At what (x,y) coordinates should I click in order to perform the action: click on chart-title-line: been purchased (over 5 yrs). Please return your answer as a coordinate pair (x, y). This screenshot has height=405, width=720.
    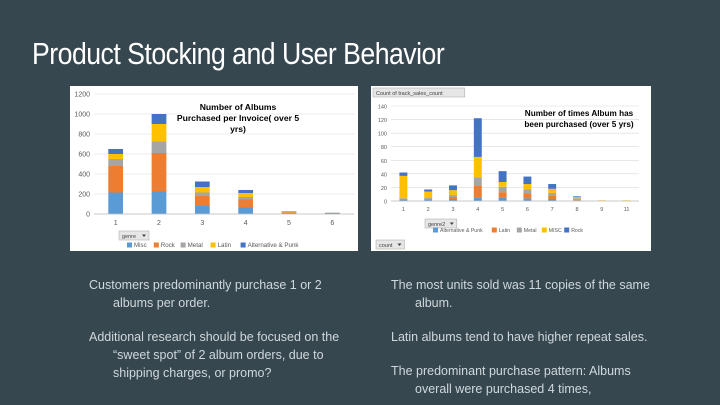
    Looking at the image, I should click on (578, 124).